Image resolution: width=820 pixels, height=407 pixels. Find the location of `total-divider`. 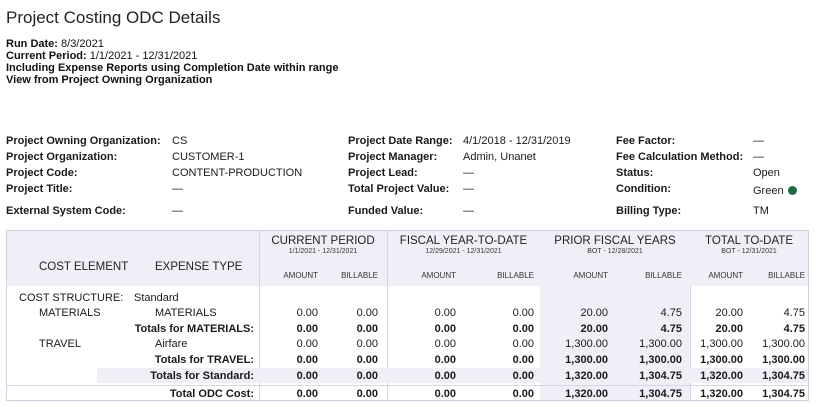

total-divider is located at coordinates (407, 385).